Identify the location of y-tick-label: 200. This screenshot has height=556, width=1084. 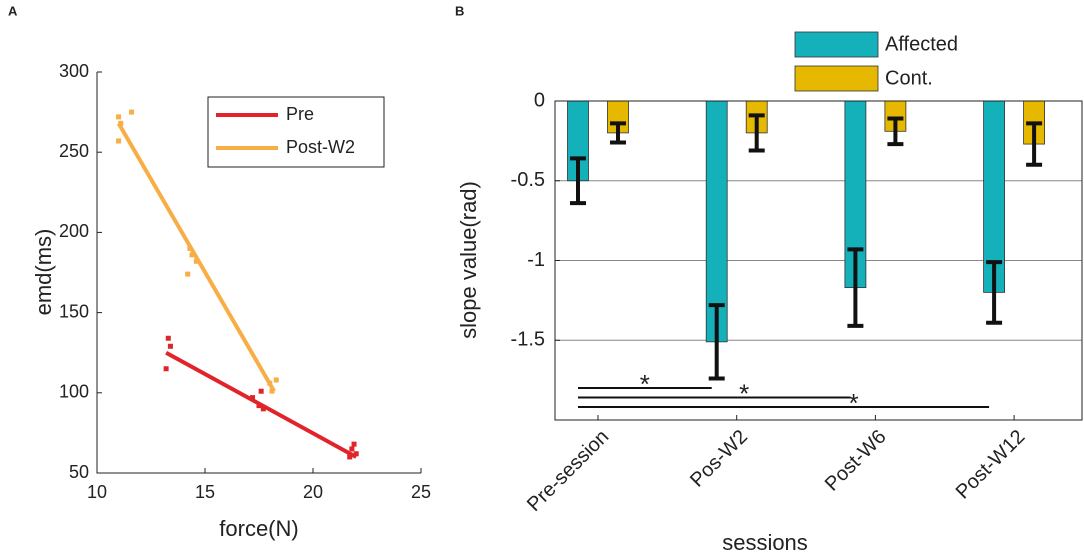
(74, 231).